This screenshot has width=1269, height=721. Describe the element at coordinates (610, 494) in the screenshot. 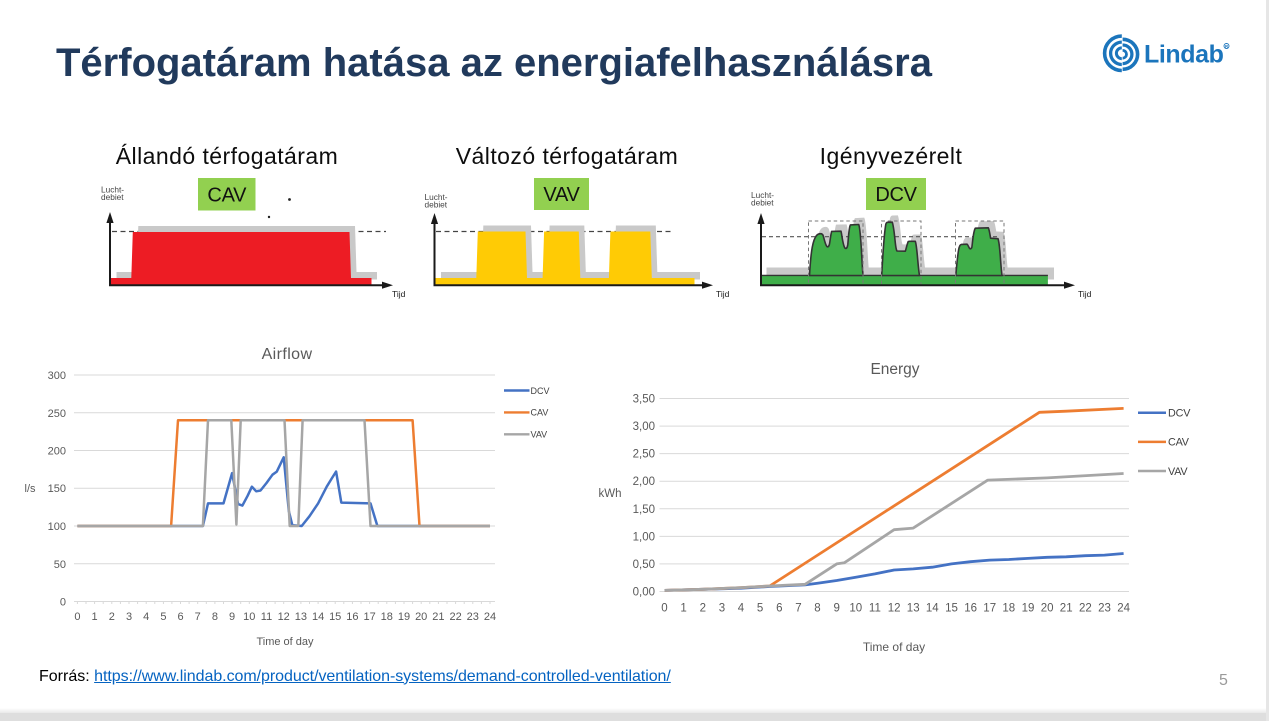

I see `svg-text: kWh` at that location.